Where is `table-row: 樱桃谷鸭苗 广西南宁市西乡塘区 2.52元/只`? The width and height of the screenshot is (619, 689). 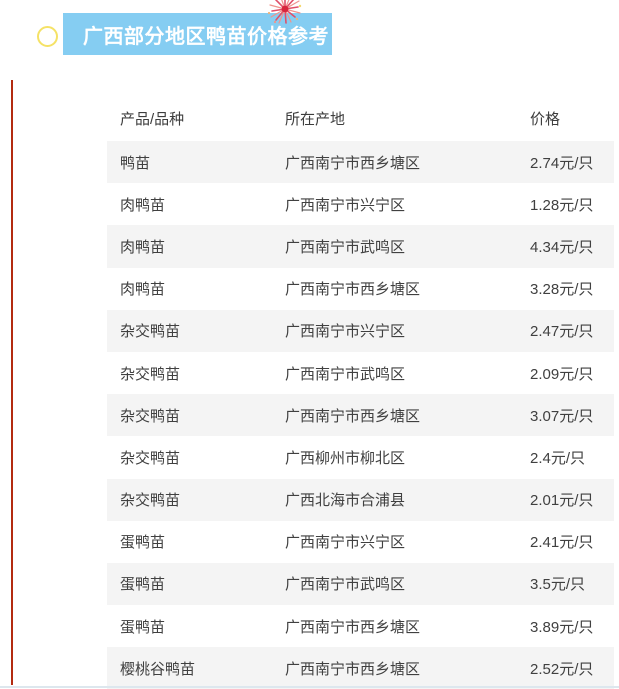 table-row: 樱桃谷鸭苗 广西南宁市西乡塘区 2.52元/只 is located at coordinates (360, 668).